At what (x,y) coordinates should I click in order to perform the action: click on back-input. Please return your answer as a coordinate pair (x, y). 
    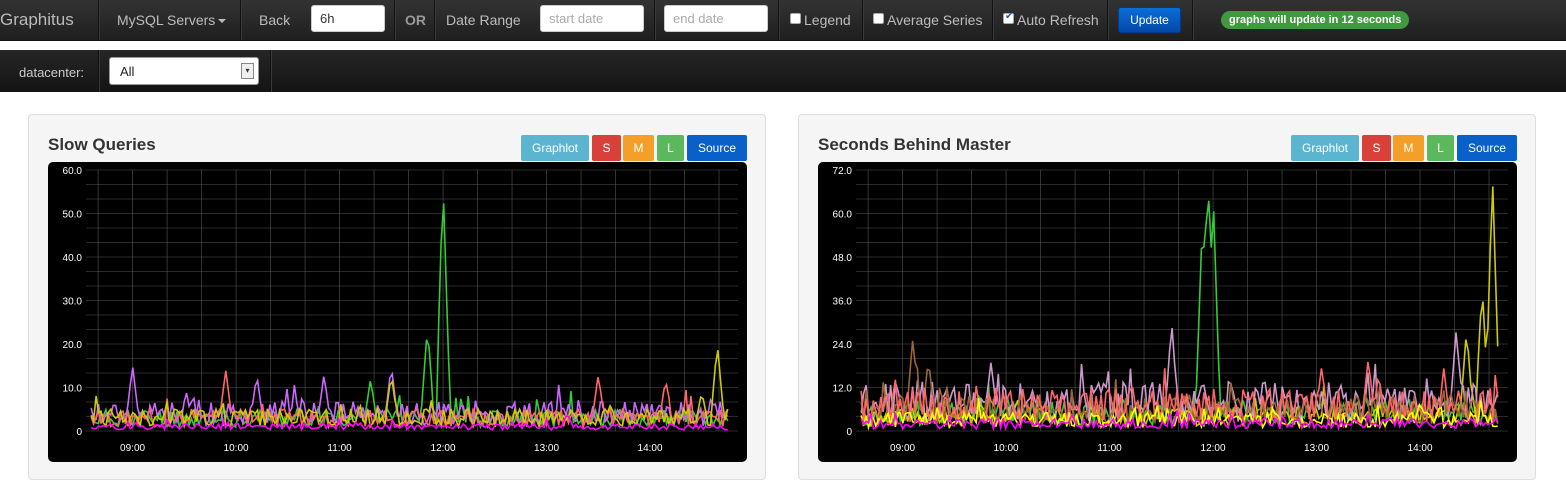
    Looking at the image, I should click on (348, 18).